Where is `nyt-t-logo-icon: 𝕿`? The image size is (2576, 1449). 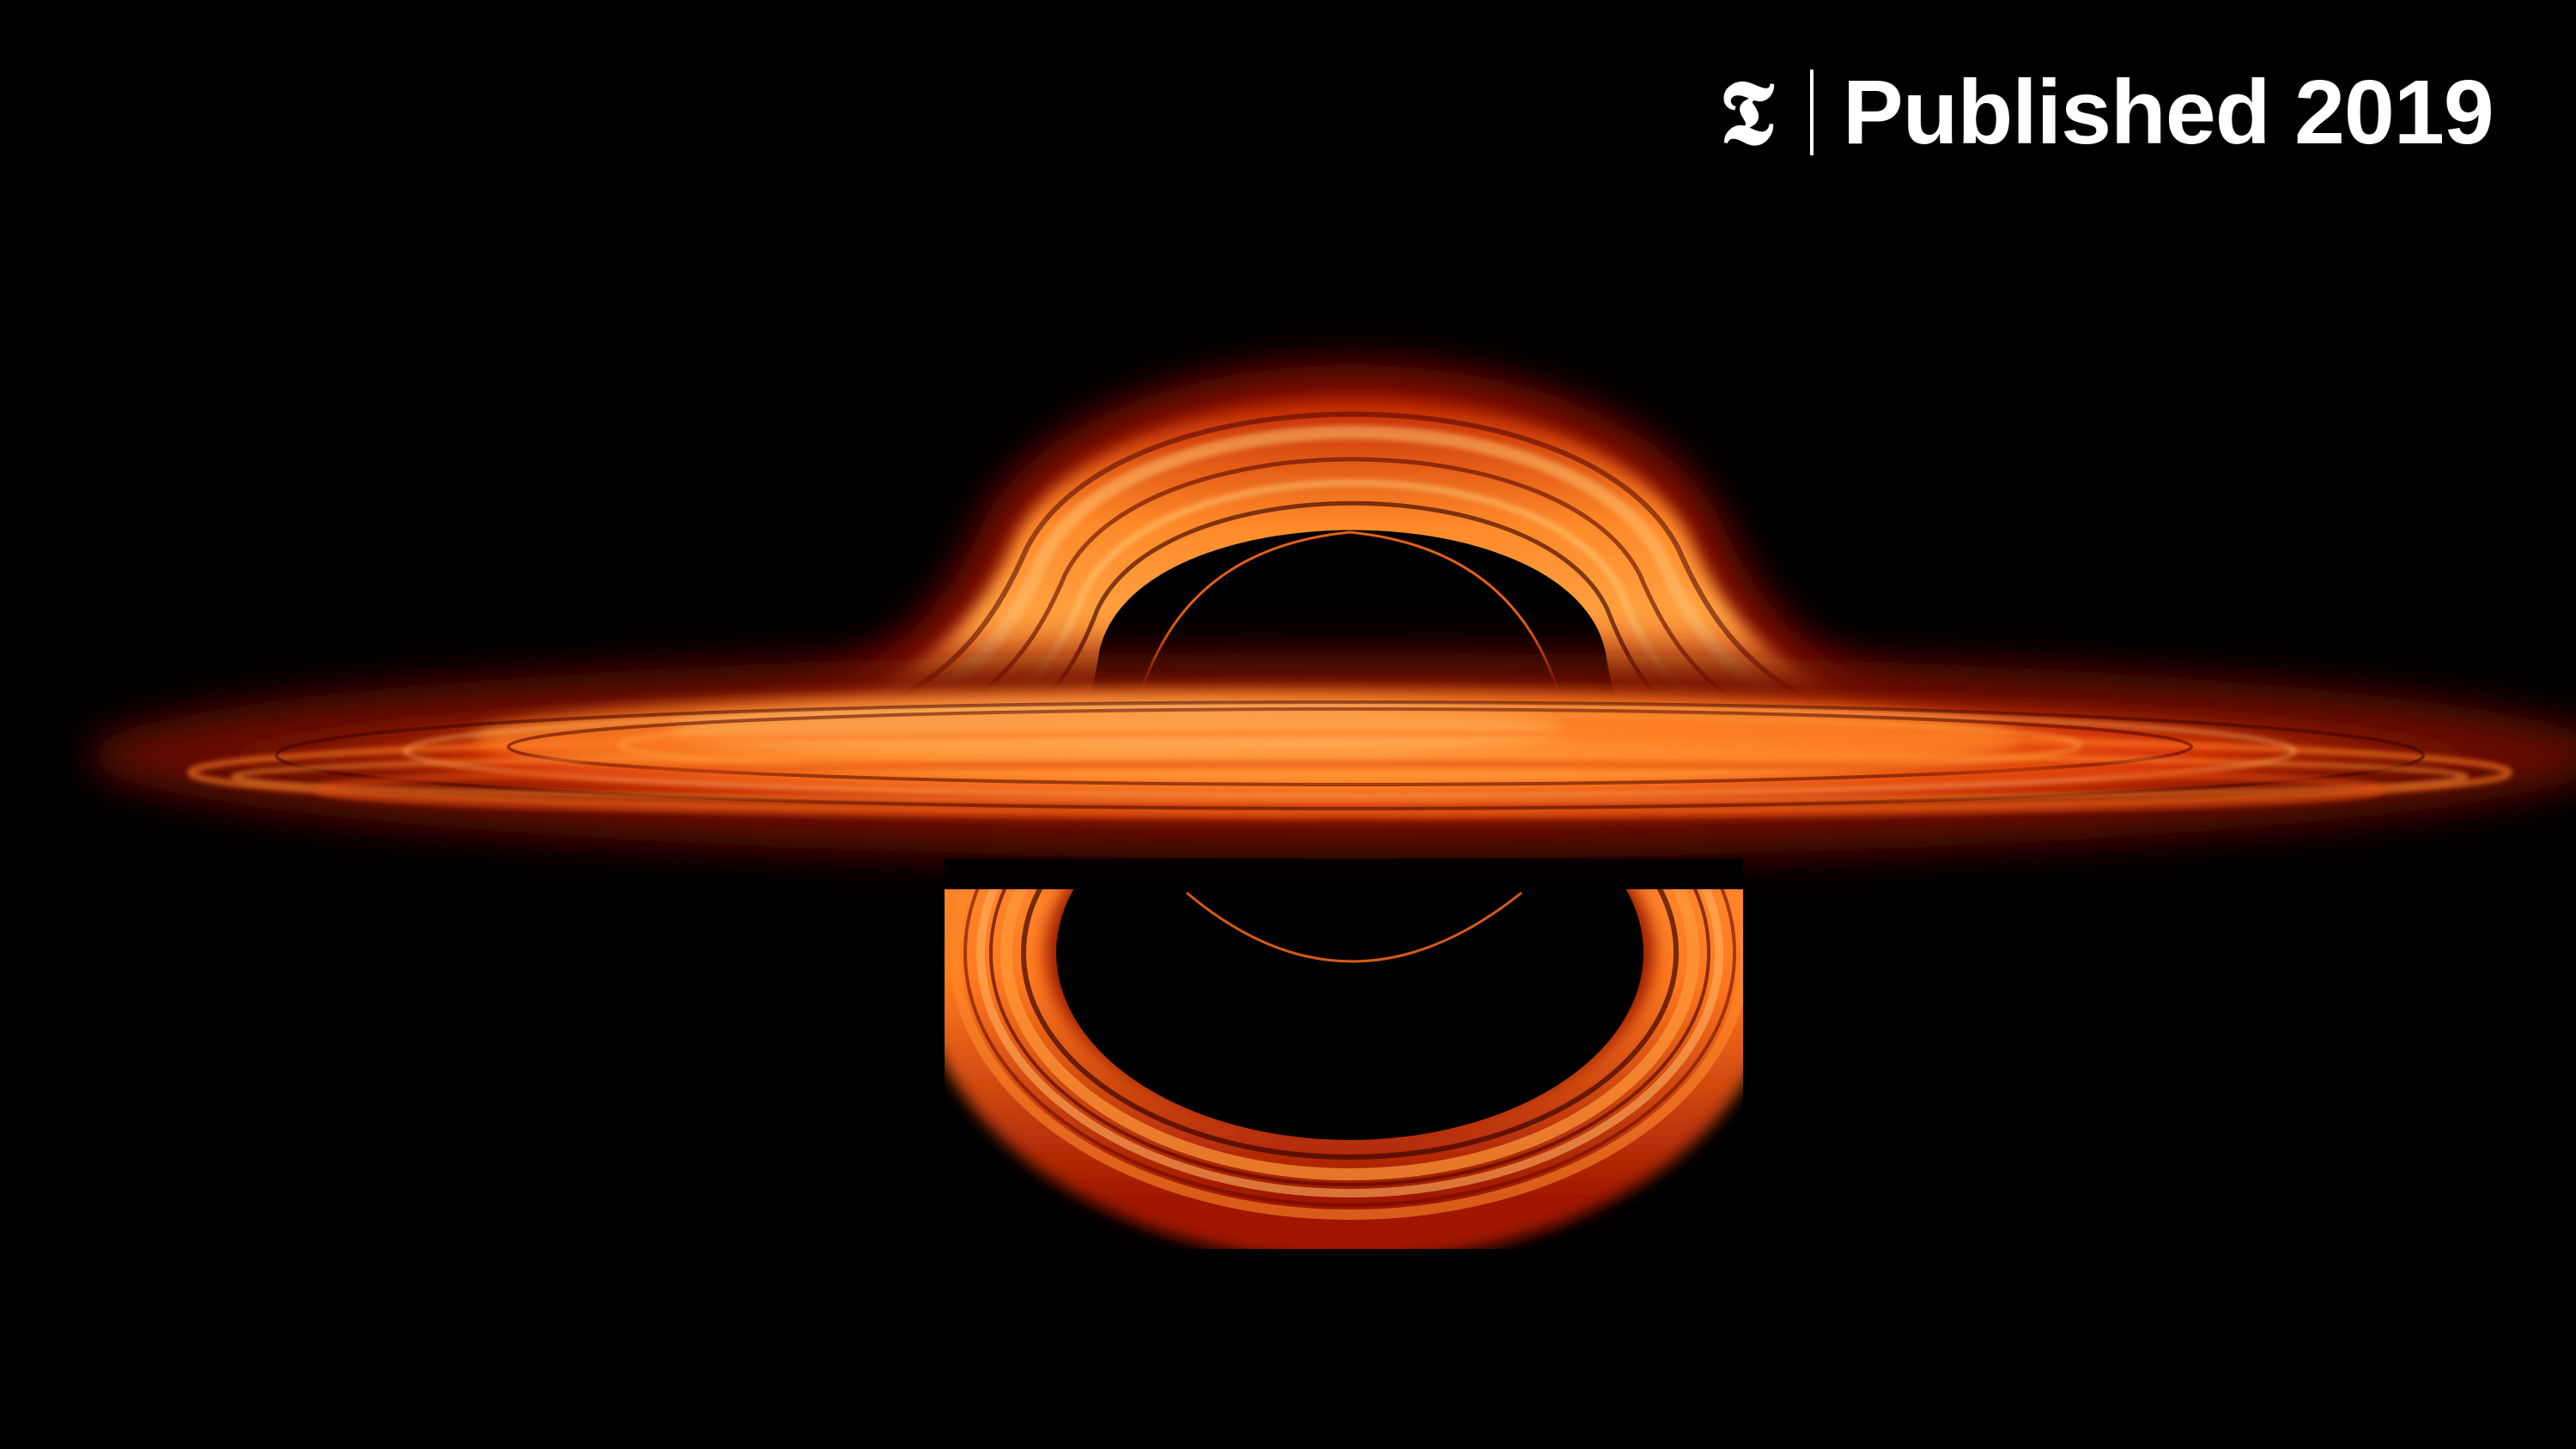
nyt-t-logo-icon: 𝕿 is located at coordinates (1747, 112).